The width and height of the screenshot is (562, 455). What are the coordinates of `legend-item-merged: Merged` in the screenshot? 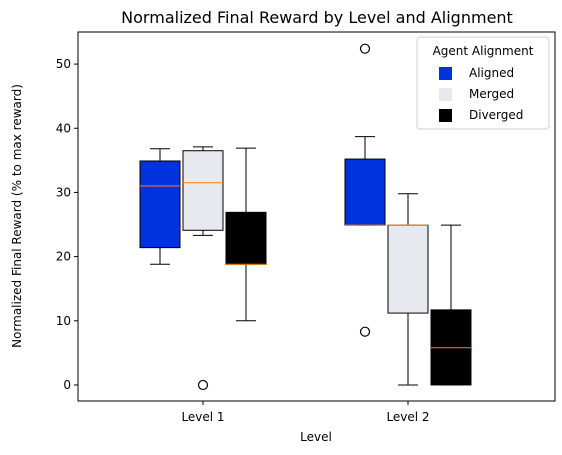 It's located at (476, 94).